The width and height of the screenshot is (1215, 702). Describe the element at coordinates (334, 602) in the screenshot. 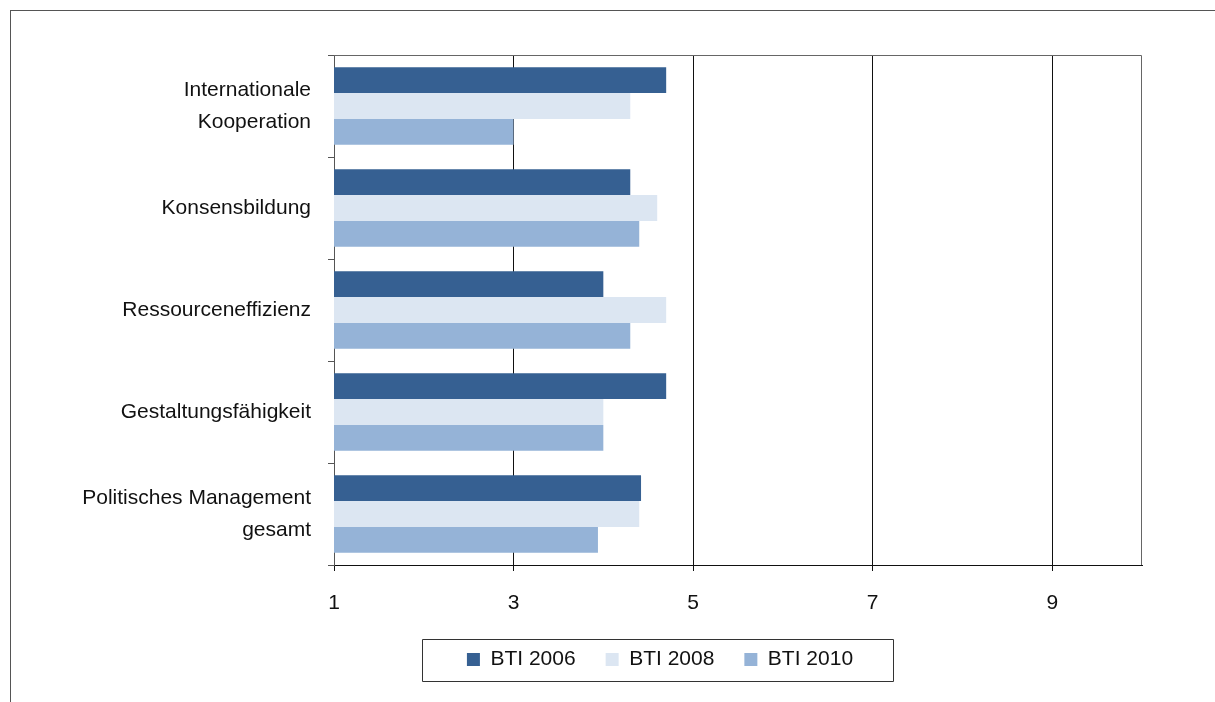

I see `x-tick-label: 1` at that location.